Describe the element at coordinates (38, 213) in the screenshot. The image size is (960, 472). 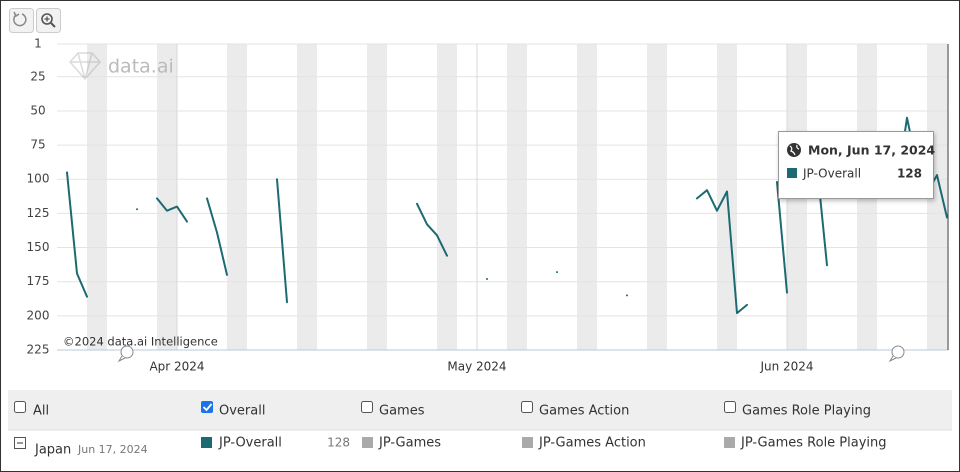
I see `y-tick-label: 125` at that location.